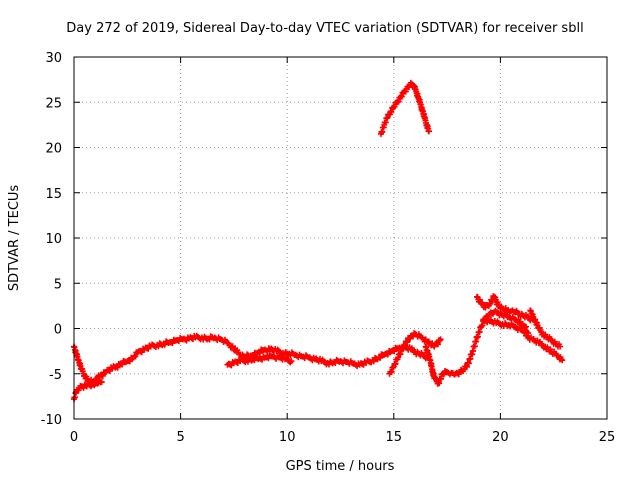 The width and height of the screenshot is (640, 480). What do you see at coordinates (544, 348) in the screenshot?
I see `series-segment-21-23-lower` at bounding box center [544, 348].